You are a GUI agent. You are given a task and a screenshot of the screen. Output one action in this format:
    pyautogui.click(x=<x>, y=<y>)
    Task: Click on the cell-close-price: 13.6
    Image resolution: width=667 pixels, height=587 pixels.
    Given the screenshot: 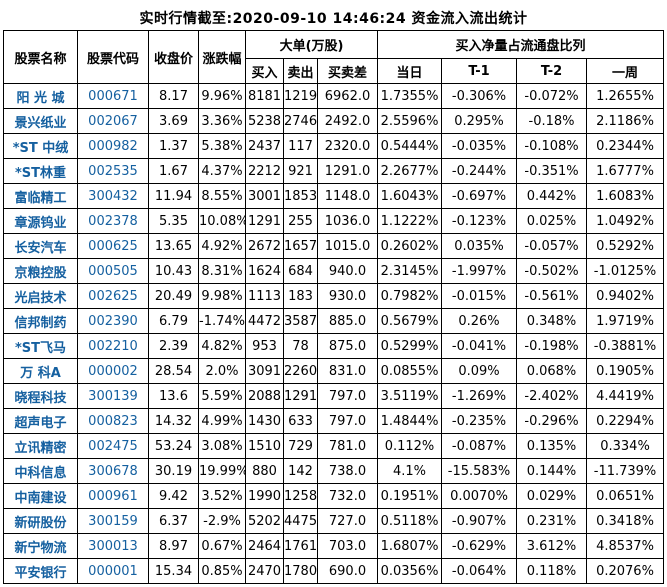 What is the action you would take?
    pyautogui.click(x=173, y=396)
    